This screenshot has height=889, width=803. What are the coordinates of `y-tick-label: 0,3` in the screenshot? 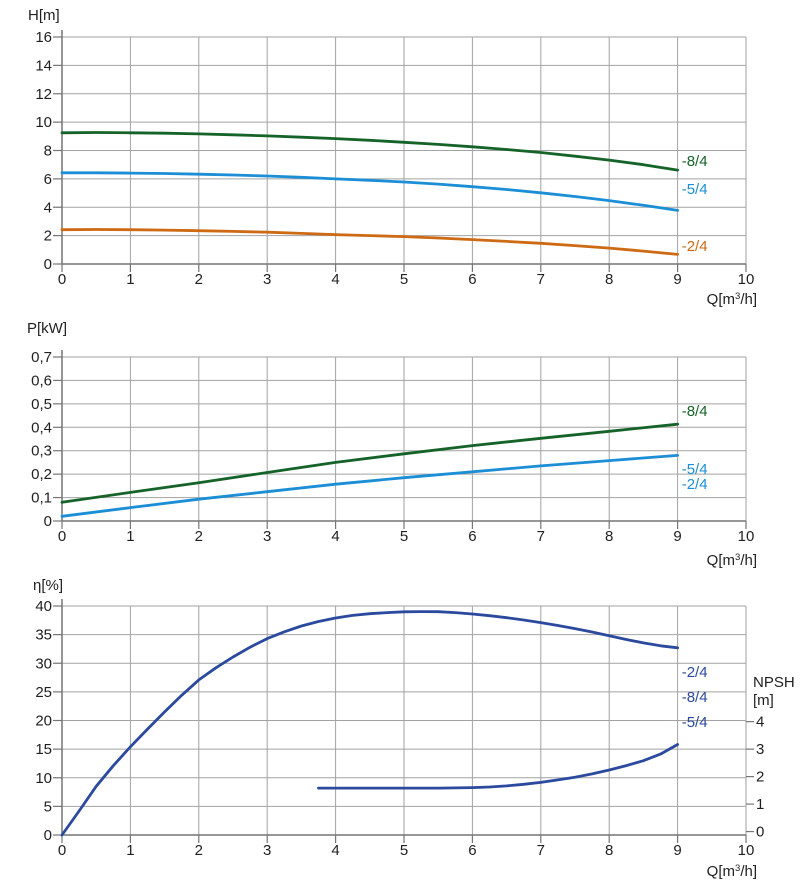 It's located at (41, 451).